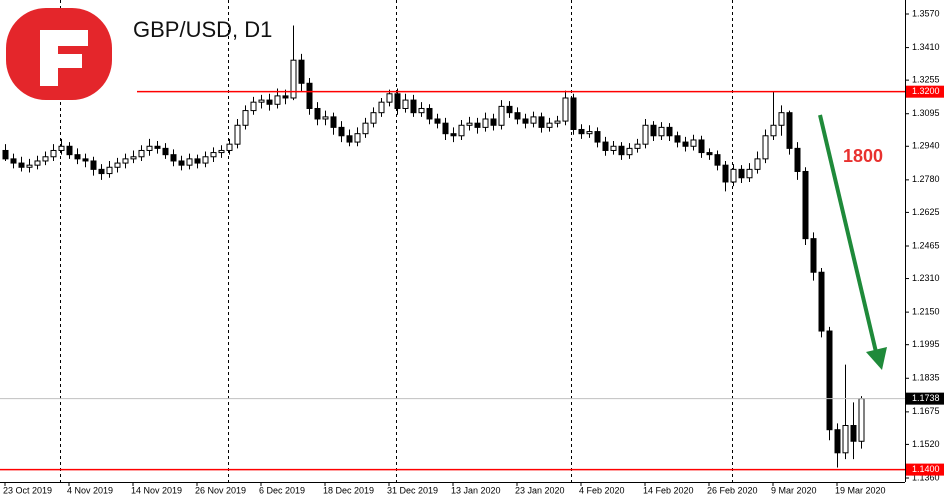 The image size is (950, 500). Describe the element at coordinates (926, 411) in the screenshot. I see `y-tick-label: 1.1675` at that location.